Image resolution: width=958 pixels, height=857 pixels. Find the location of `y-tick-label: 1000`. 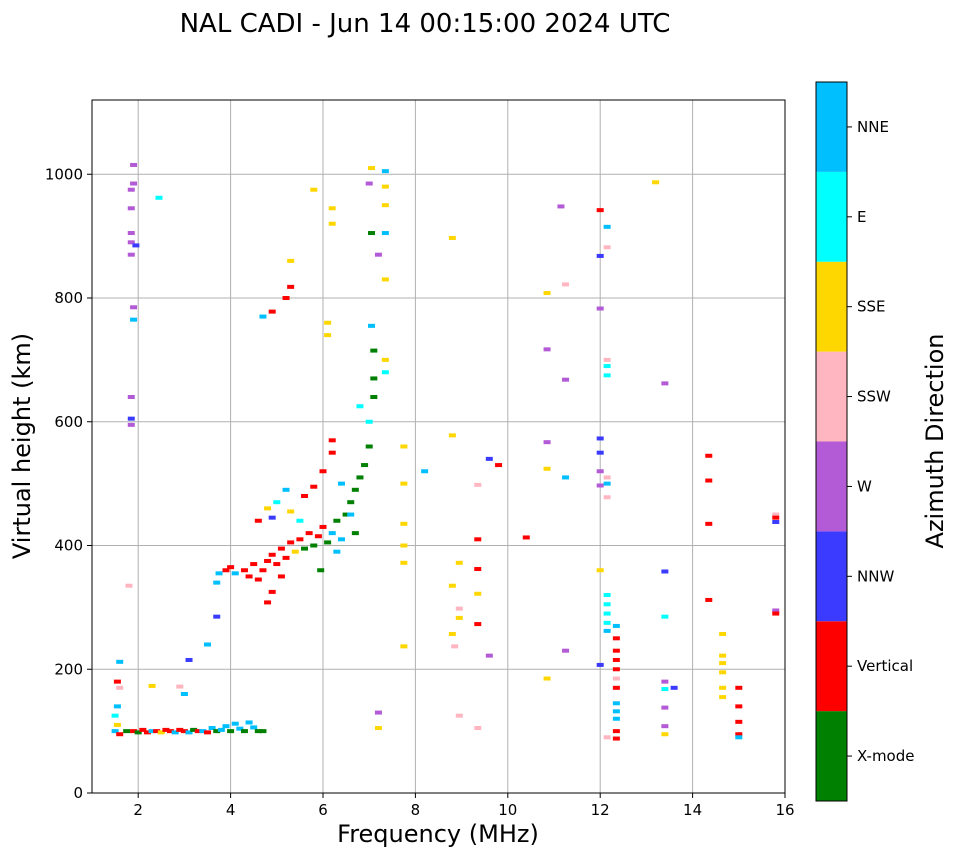

y-tick-label: 1000 is located at coordinates (64, 174).